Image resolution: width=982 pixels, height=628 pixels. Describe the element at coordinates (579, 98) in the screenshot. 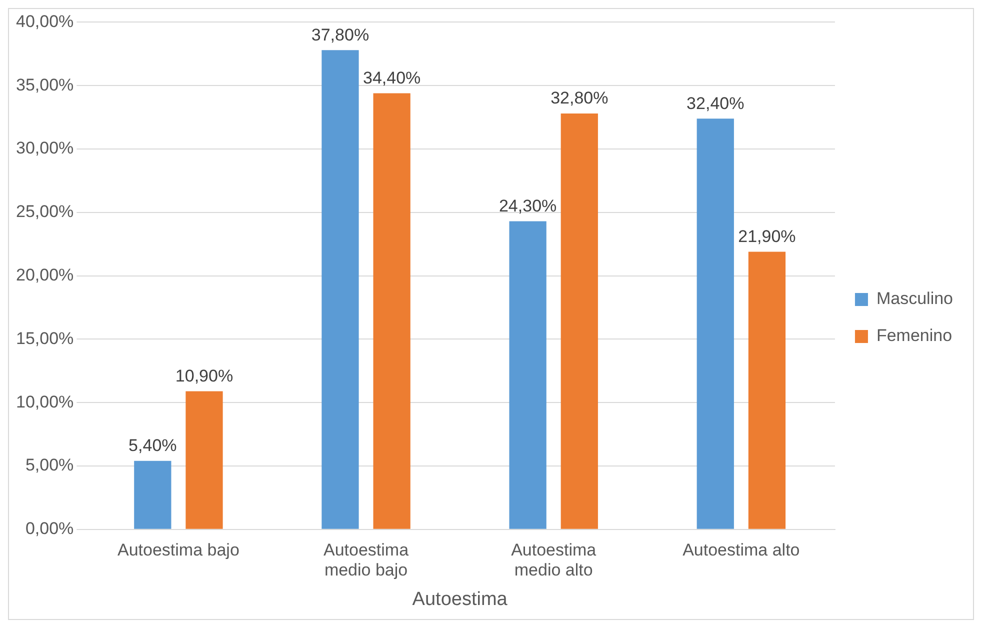

I see `data-label: 32,80%` at that location.